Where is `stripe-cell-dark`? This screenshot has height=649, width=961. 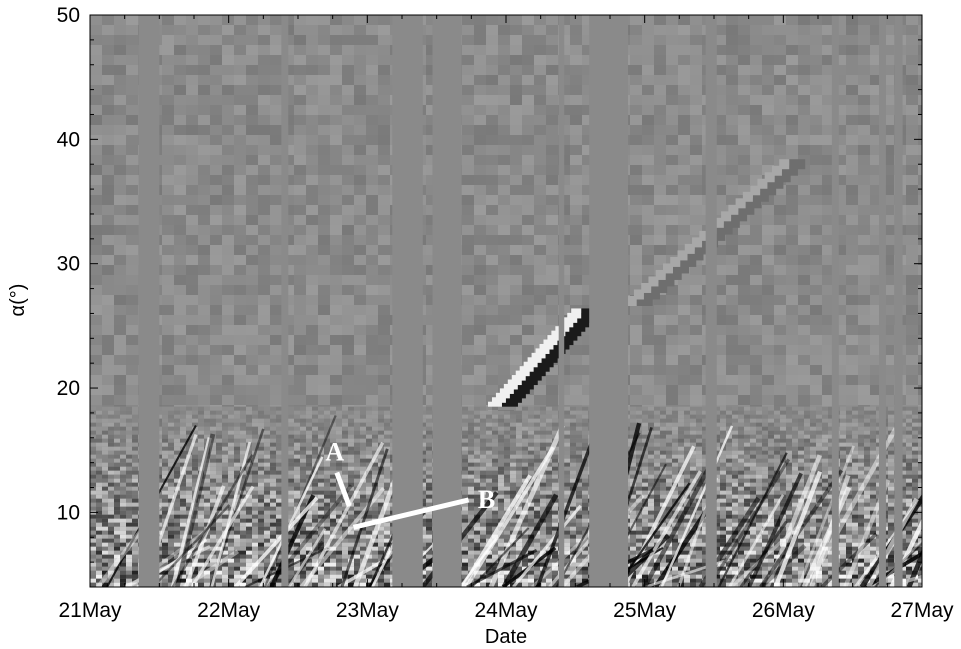 stripe-cell-dark is located at coordinates (702, 248).